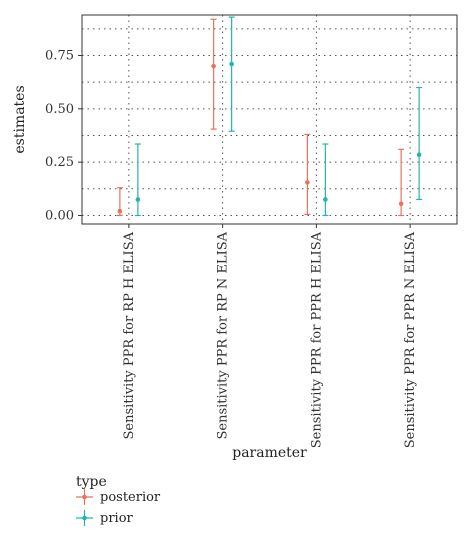 This screenshot has height=542, width=474. Describe the element at coordinates (130, 497) in the screenshot. I see `legend-label: posterior` at that location.